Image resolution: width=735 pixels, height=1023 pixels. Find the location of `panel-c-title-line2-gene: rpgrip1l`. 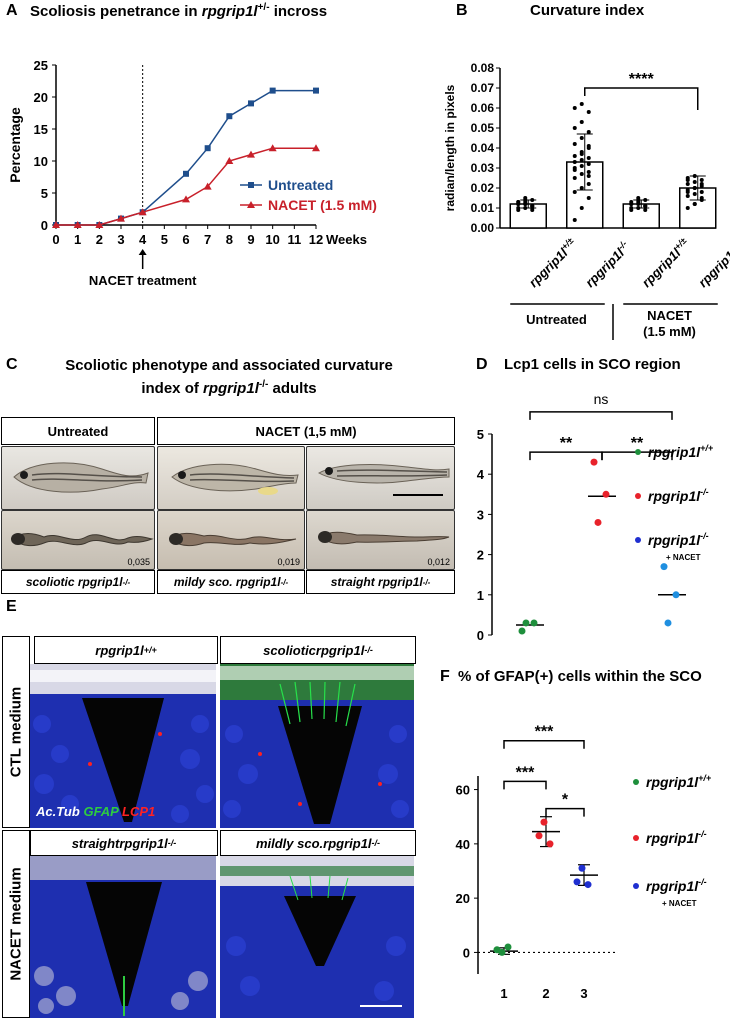

panel-c-title-line2-gene: rpgrip1l is located at coordinates (231, 388).